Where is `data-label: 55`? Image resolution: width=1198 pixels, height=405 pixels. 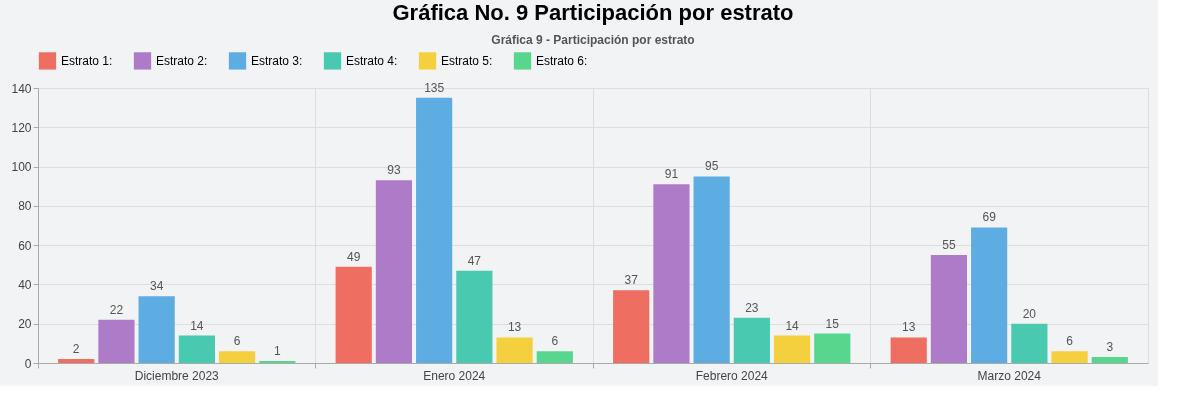 data-label: 55 is located at coordinates (949, 244).